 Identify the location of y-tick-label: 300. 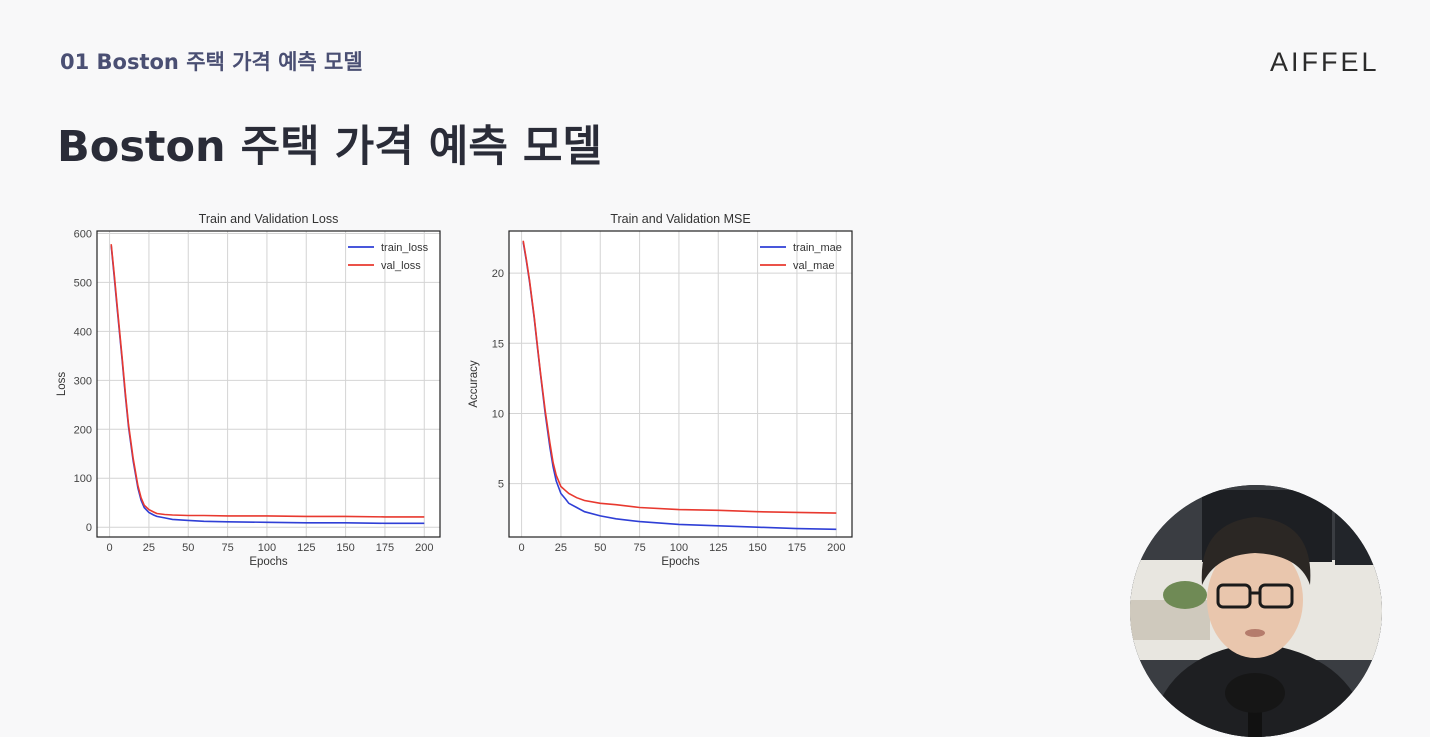
(83, 381).